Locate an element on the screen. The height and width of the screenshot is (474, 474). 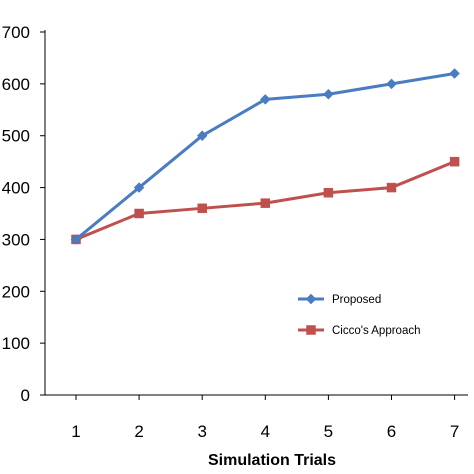
legend-item: Proposed is located at coordinates (339, 299).